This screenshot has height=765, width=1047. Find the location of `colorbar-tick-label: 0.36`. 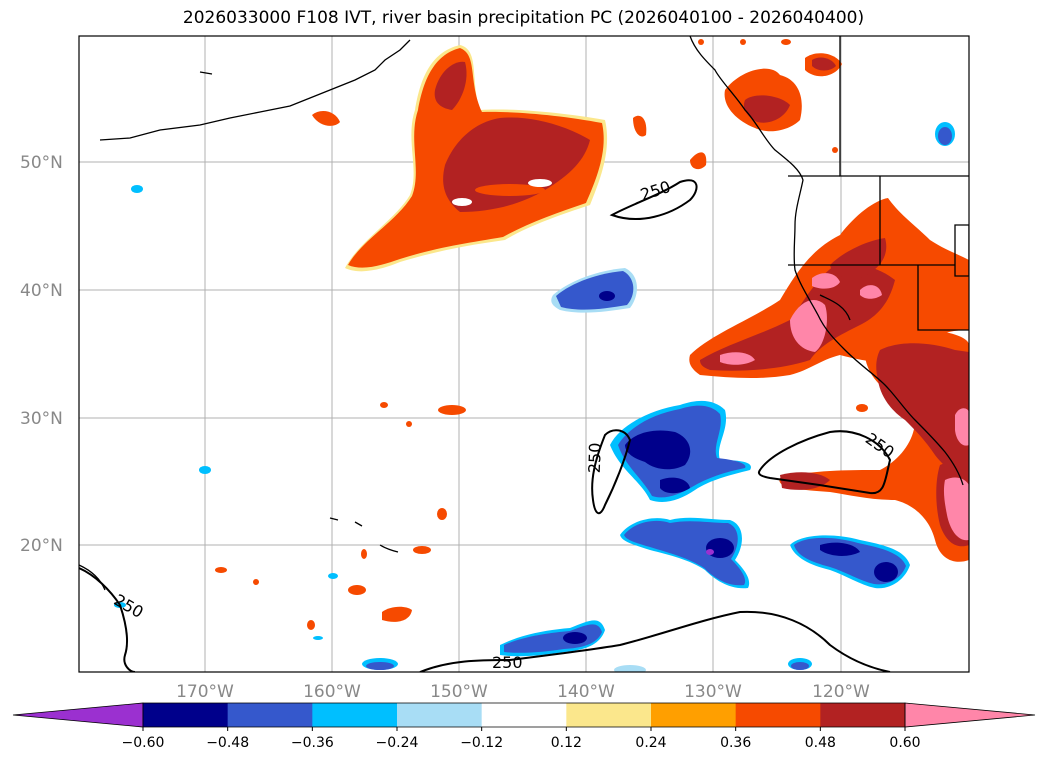

colorbar-tick-label: 0.36 is located at coordinates (735, 743).